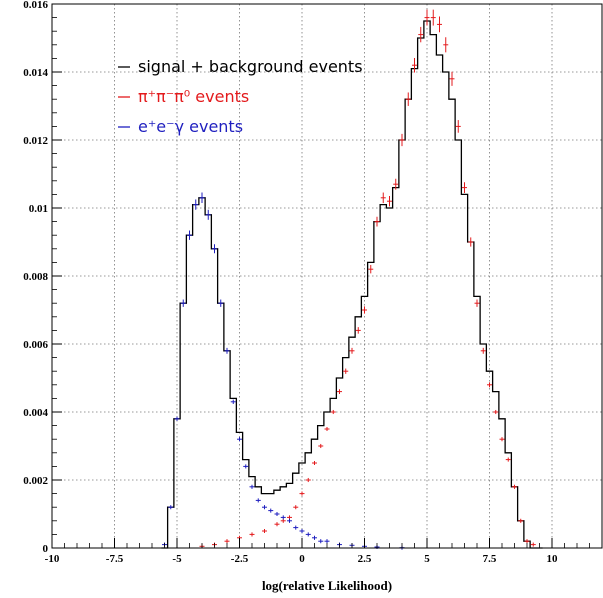  I want to click on y-tick-label: 0.01, so click(38, 209).